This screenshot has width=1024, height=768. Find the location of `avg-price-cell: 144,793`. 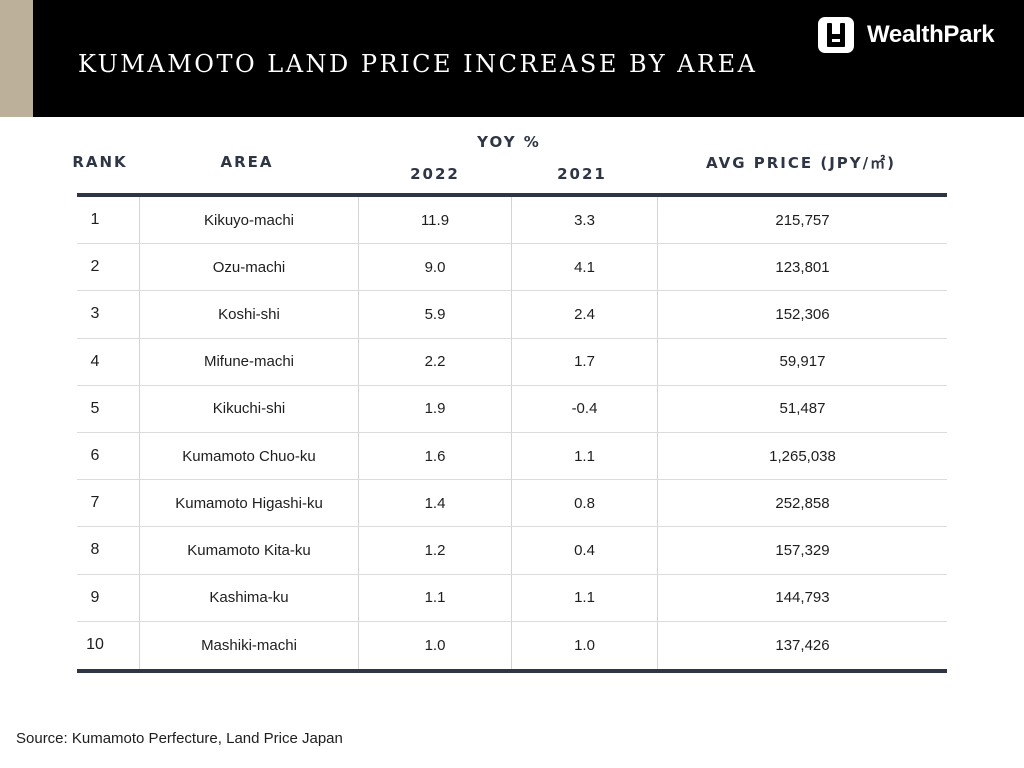

avg-price-cell: 144,793 is located at coordinates (802, 598).